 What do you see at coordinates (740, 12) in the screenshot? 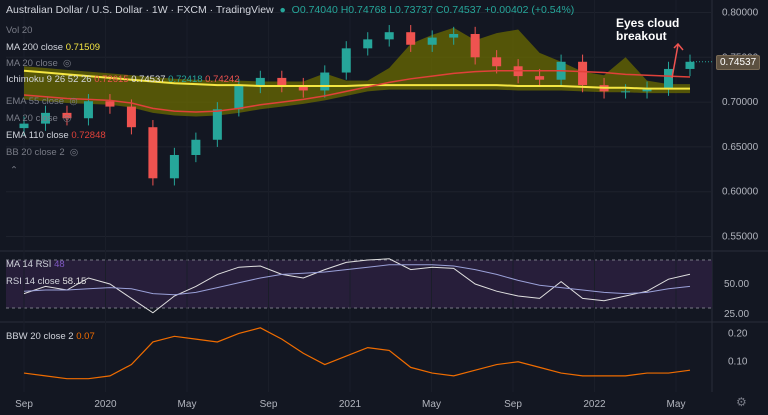
I see `price-tick-label: 0.80000` at bounding box center [740, 12].